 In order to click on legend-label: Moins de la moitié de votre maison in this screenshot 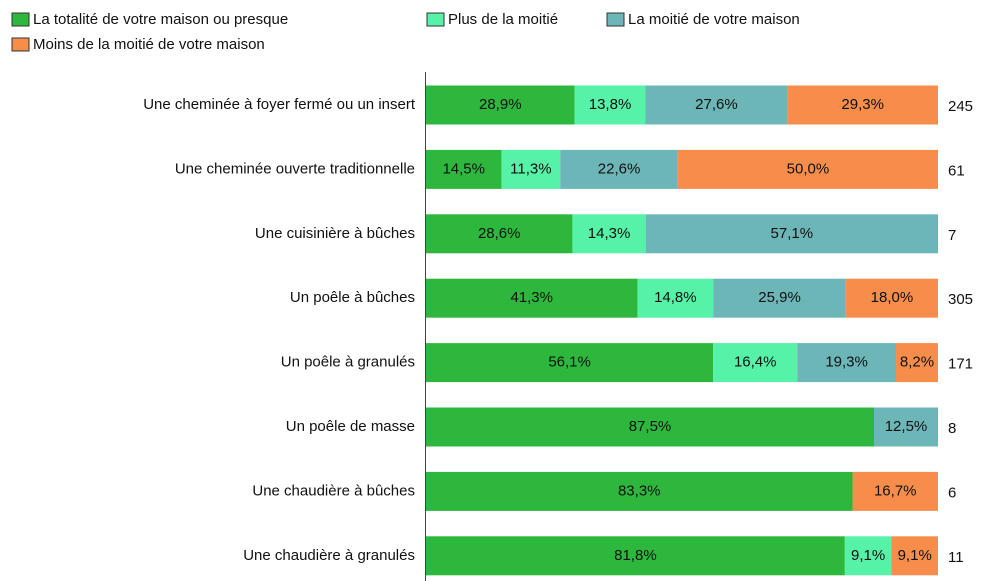, I will do `click(149, 44)`.